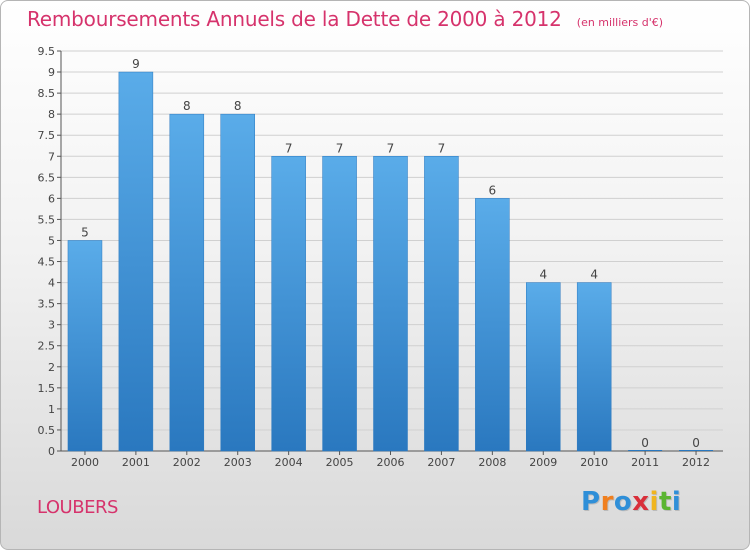  I want to click on commune-name: LOUBERS, so click(77, 507).